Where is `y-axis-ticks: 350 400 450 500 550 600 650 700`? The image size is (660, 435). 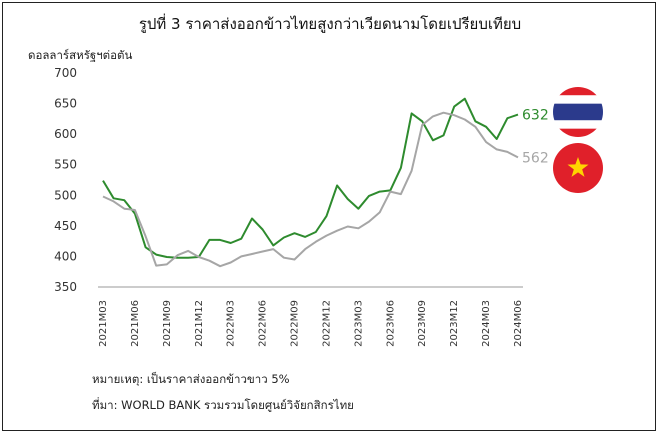
y-axis-ticks: 350 400 450 500 550 600 650 700 is located at coordinates (65, 180).